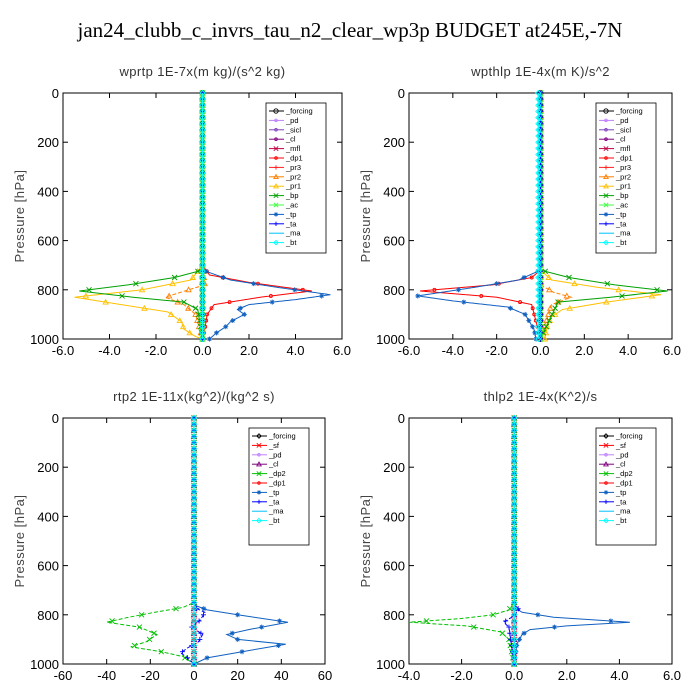 This screenshot has height=700, width=700. What do you see at coordinates (201, 71) in the screenshot?
I see `panel-title: wprtp 1E-7x(m kg)/(s^2 kg)` at bounding box center [201, 71].